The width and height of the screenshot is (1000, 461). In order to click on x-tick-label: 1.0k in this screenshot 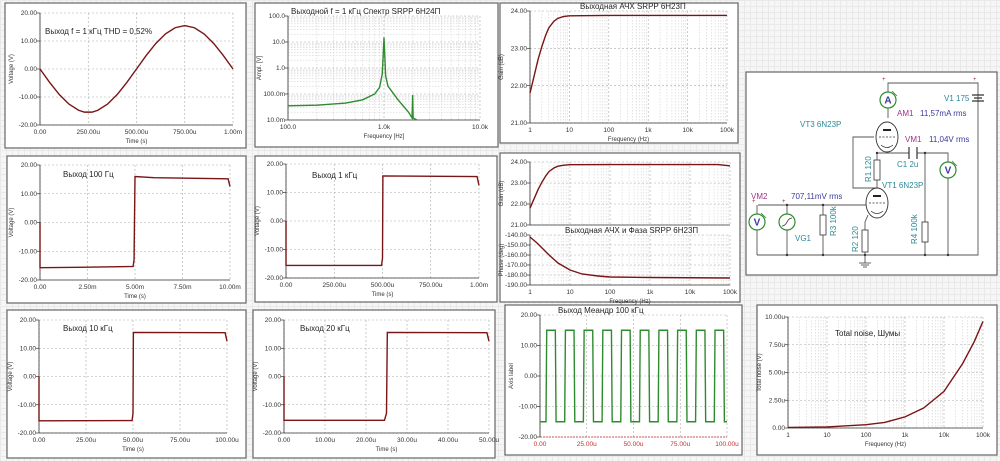, I will do `click(384, 127)`.